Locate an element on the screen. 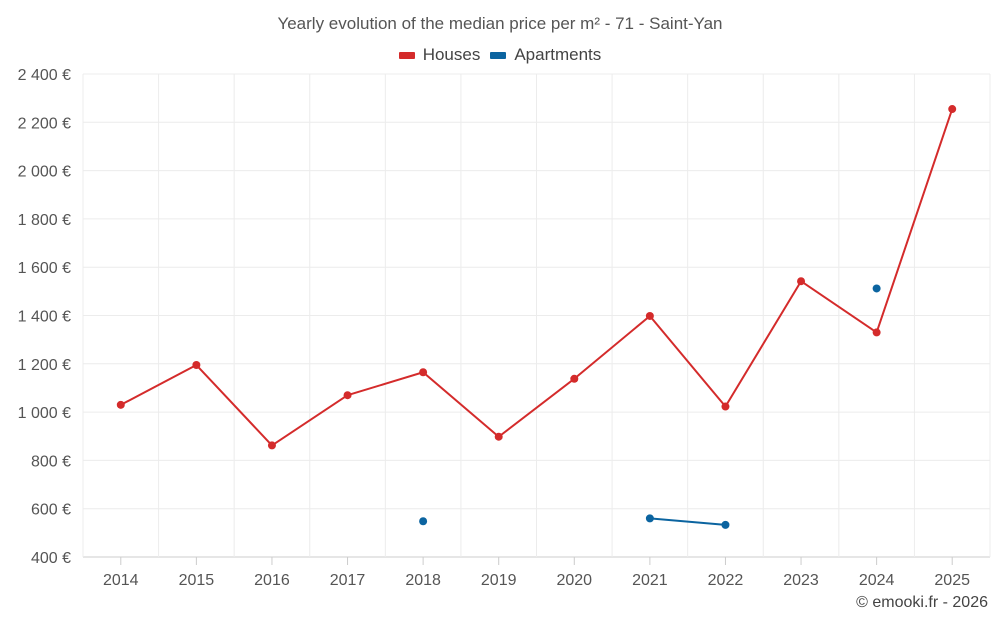  data-point-houses-2021 is located at coordinates (649, 315).